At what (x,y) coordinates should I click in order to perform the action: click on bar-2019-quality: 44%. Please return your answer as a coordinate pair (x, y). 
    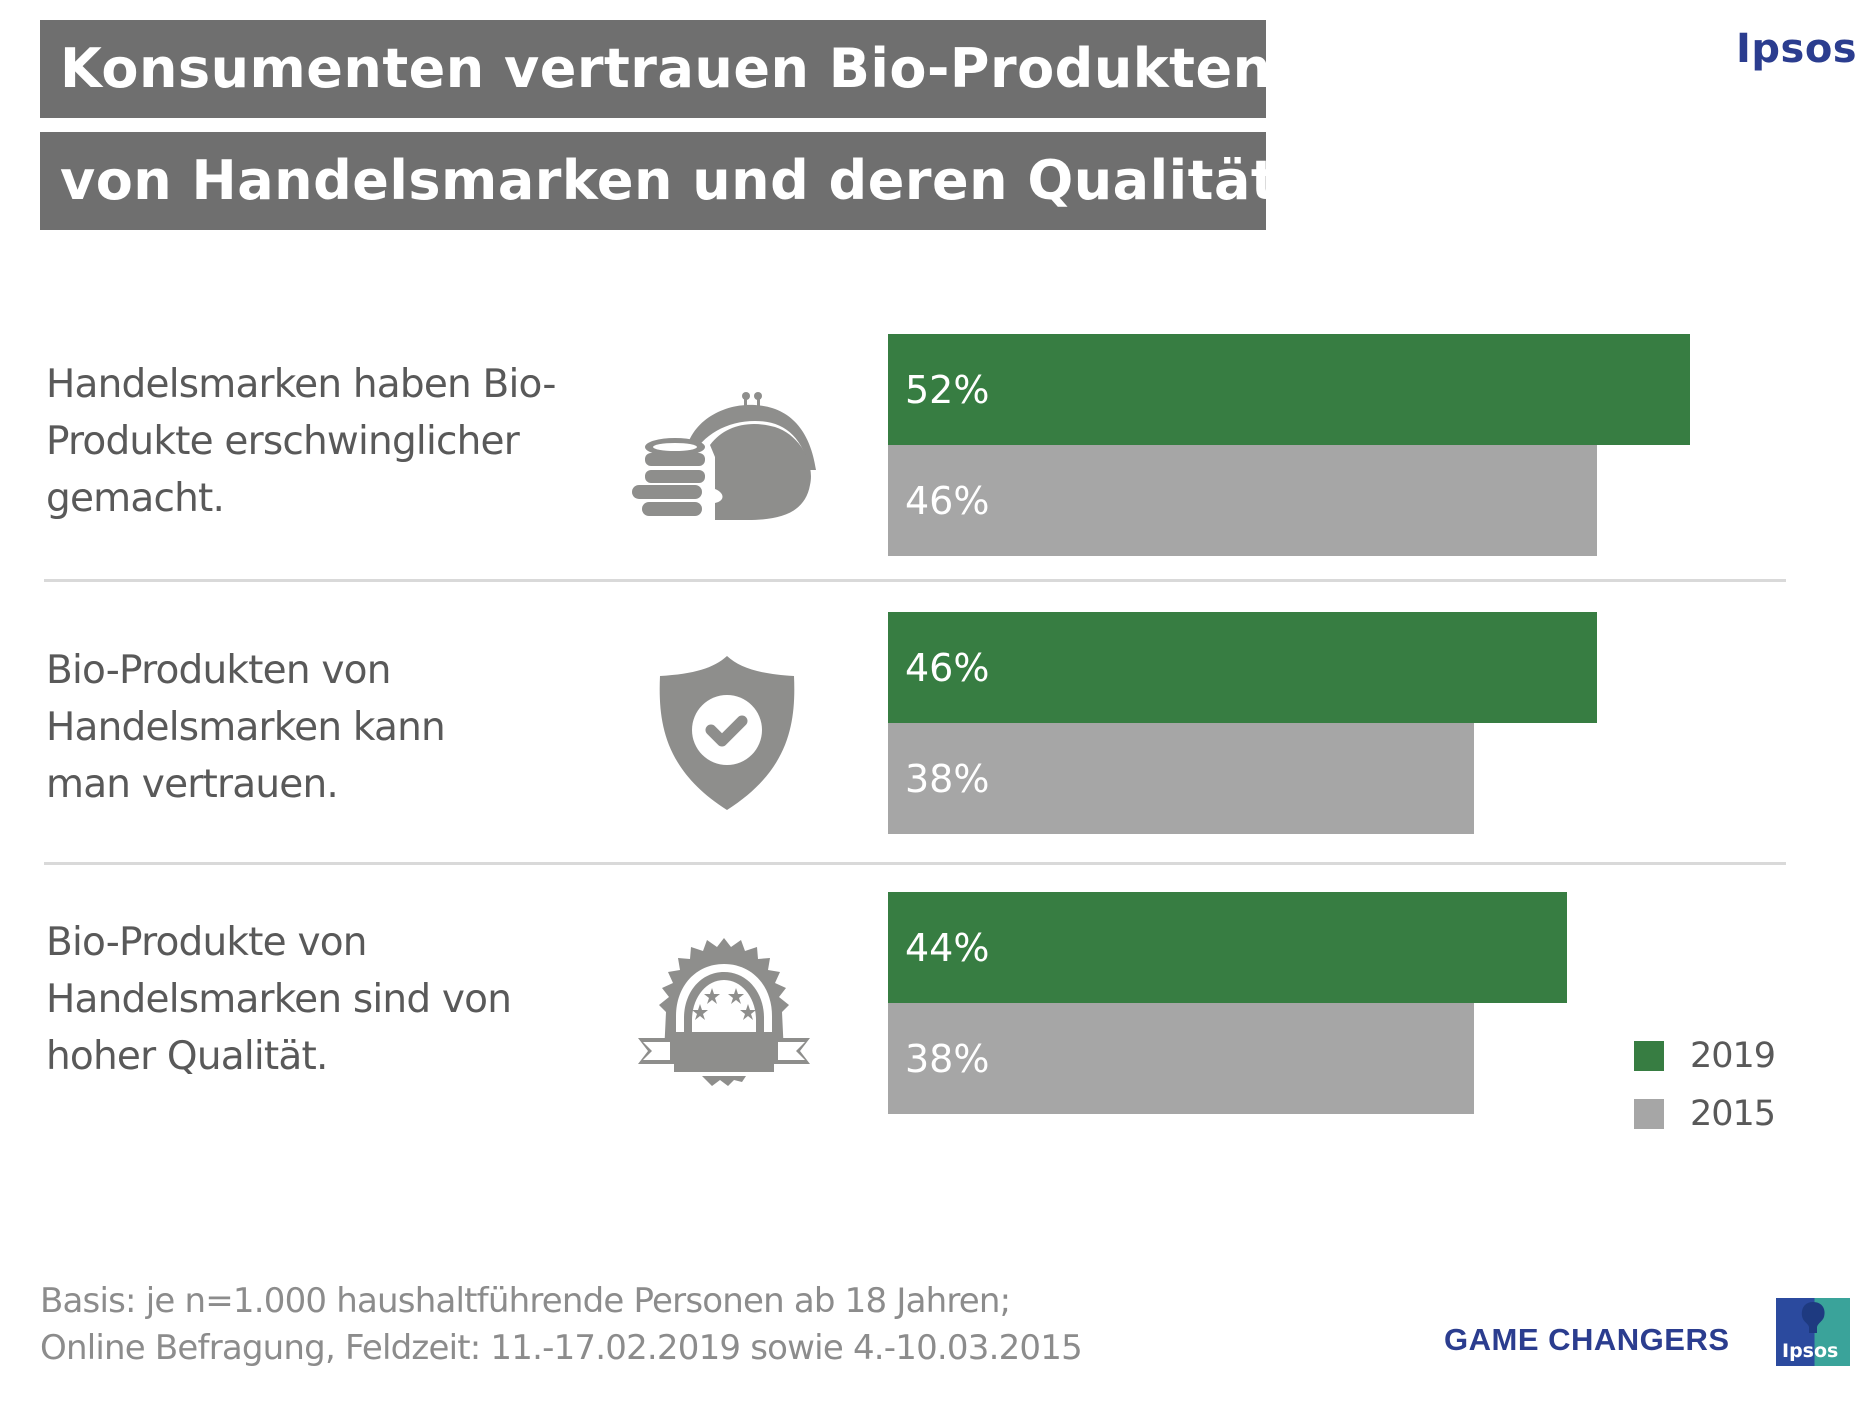
    Looking at the image, I should click on (1227, 947).